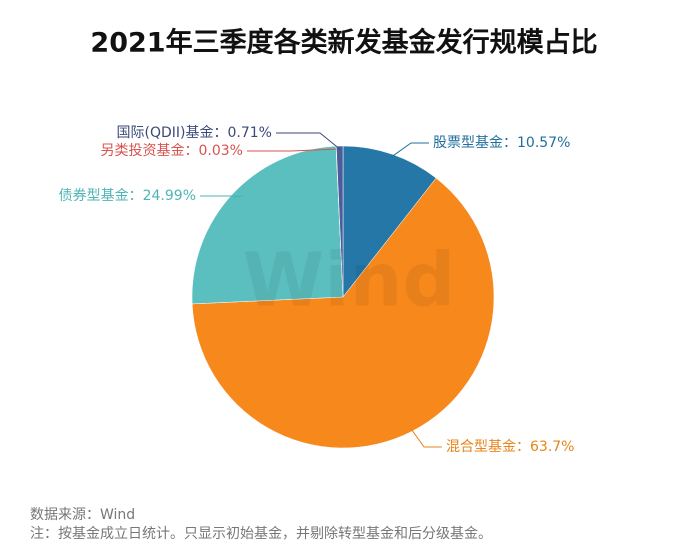 The height and width of the screenshot is (548, 688). Describe the element at coordinates (143, 150) in the screenshot. I see `category-label: 另类投资基金` at that location.